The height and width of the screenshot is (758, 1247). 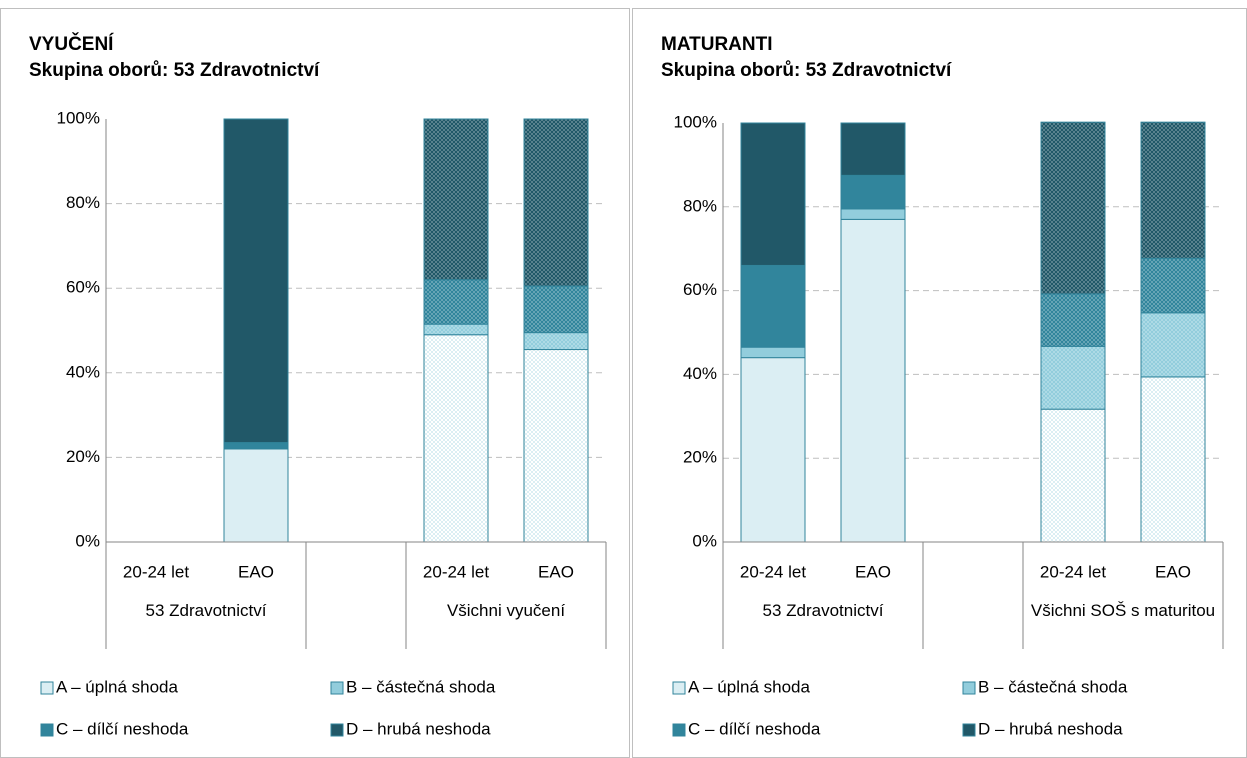 What do you see at coordinates (71, 44) in the screenshot?
I see `chart-title: VYUČENÍ` at bounding box center [71, 44].